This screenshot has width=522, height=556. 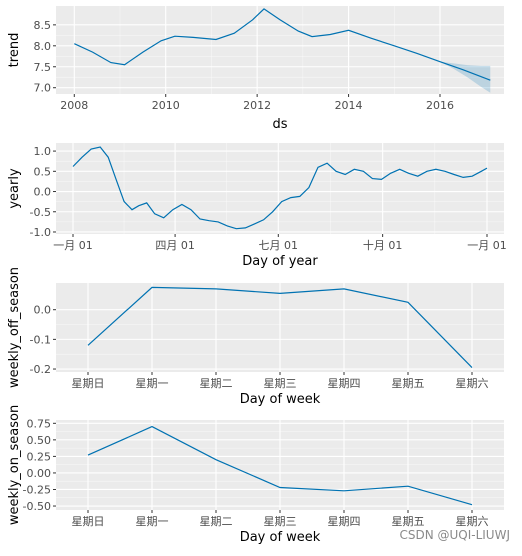 What do you see at coordinates (14, 50) in the screenshot?
I see `y-axis-title: trend` at bounding box center [14, 50].